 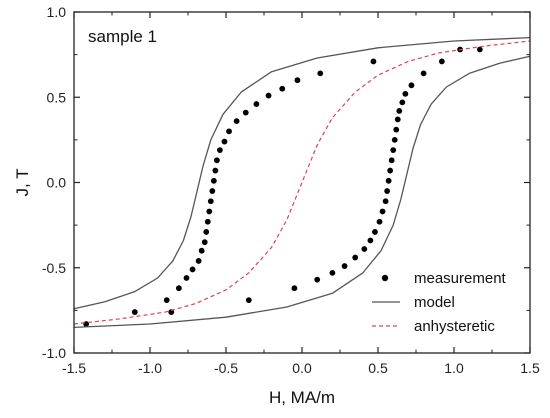 I want to click on x-tick-label: 0.0, so click(x=302, y=368).